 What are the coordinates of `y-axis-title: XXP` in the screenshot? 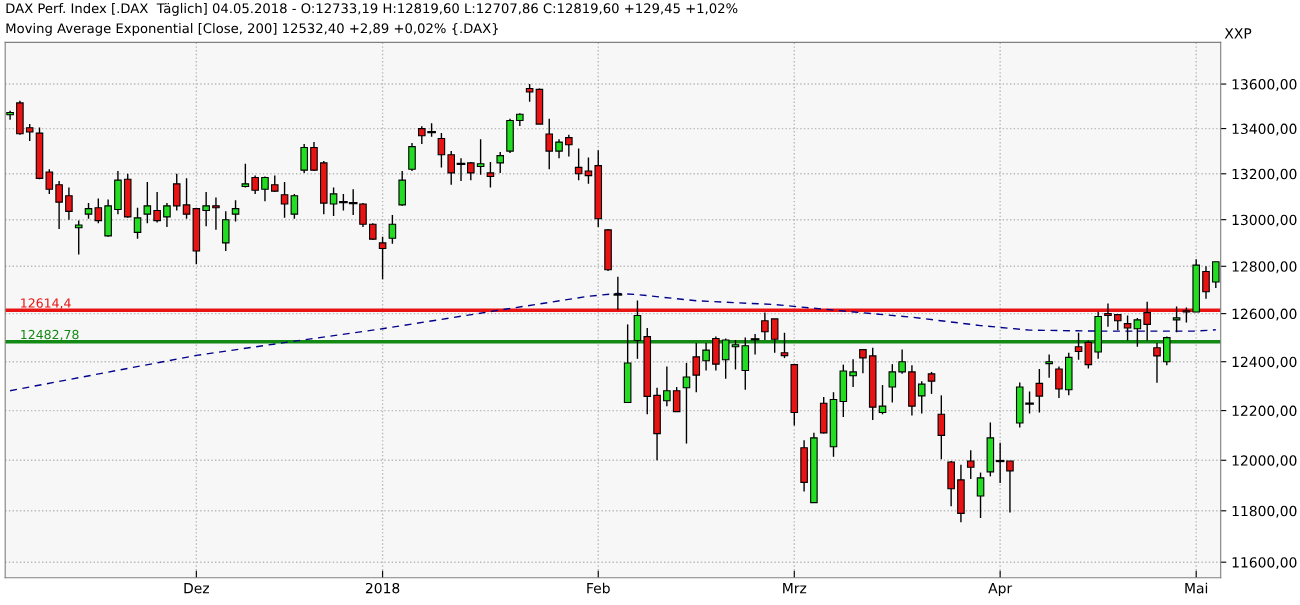 It's located at (1238, 33).